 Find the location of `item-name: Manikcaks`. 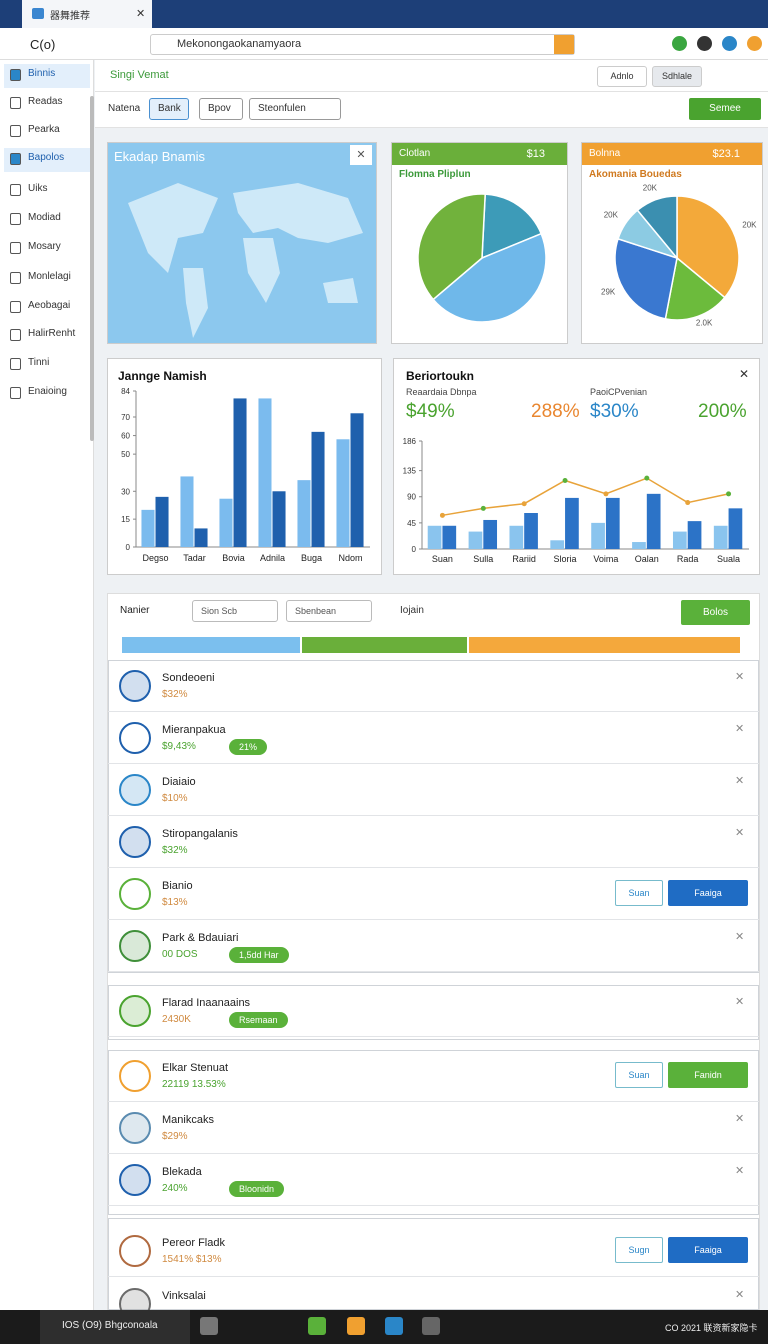

item-name: Manikcaks is located at coordinates (188, 1120).